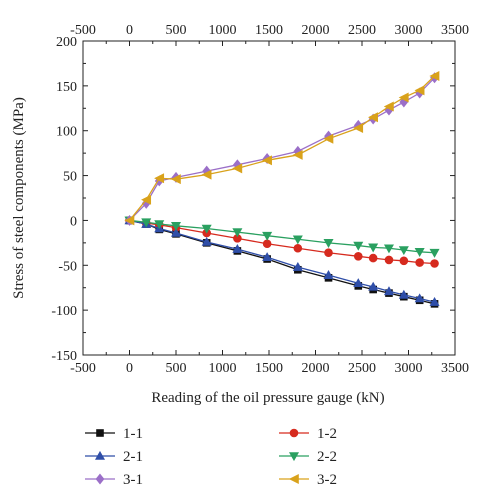 The height and width of the screenshot is (500, 497). Describe the element at coordinates (267, 398) in the screenshot. I see `x-axis-label: Reading of the oil pressure gauge (kN)` at that location.